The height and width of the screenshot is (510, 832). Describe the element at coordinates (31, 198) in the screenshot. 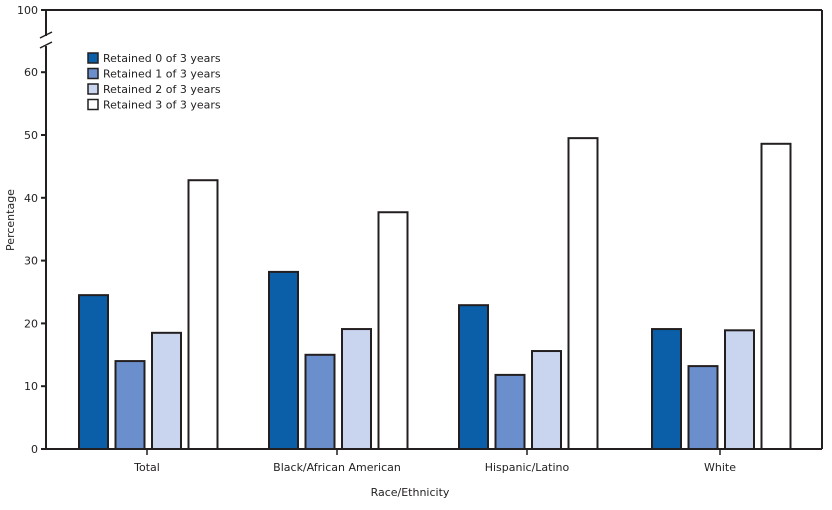

I see `y-tick-label: 40` at that location.